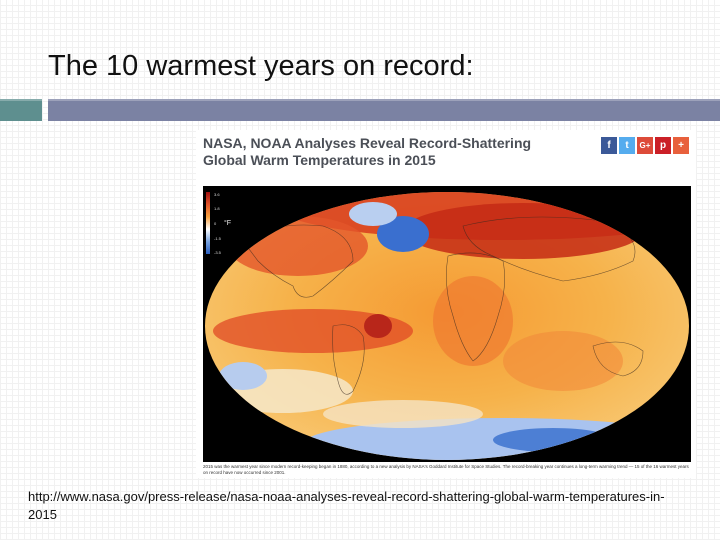 The image size is (720, 540). I want to click on slide-title: The 10 warmest years on record:, so click(261, 66).